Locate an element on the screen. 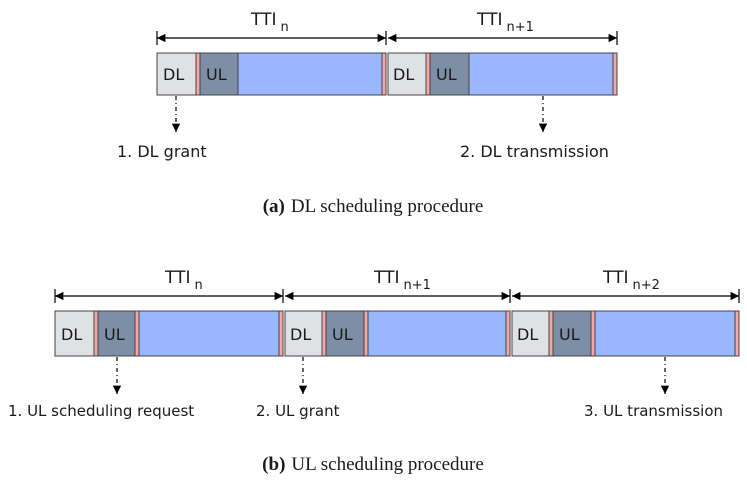 The width and height of the screenshot is (747, 481). tti-span-a-0: TTI n is located at coordinates (271, 27).